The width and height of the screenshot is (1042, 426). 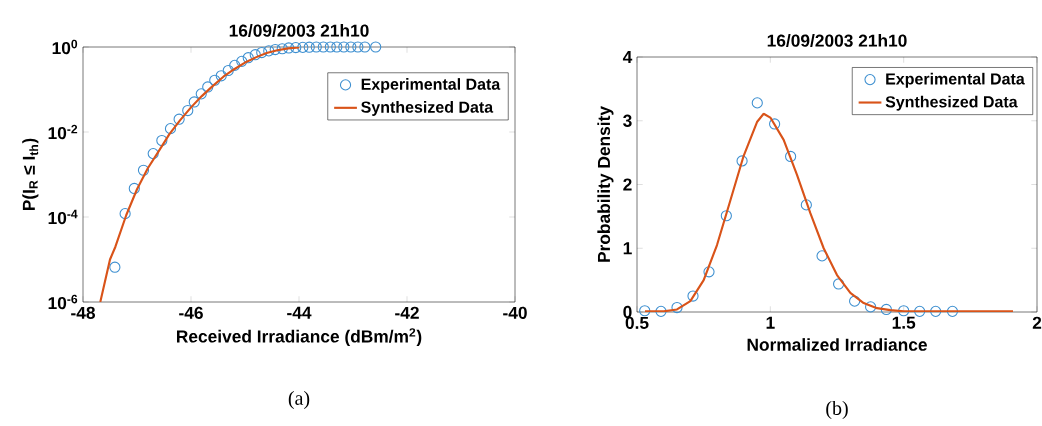 What do you see at coordinates (63, 132) in the screenshot?
I see `y-tick-label: 10$^{-2}$` at bounding box center [63, 132].